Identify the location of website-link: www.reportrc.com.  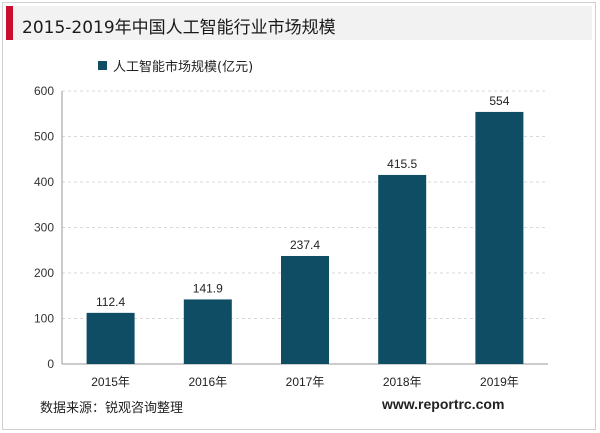
(443, 404).